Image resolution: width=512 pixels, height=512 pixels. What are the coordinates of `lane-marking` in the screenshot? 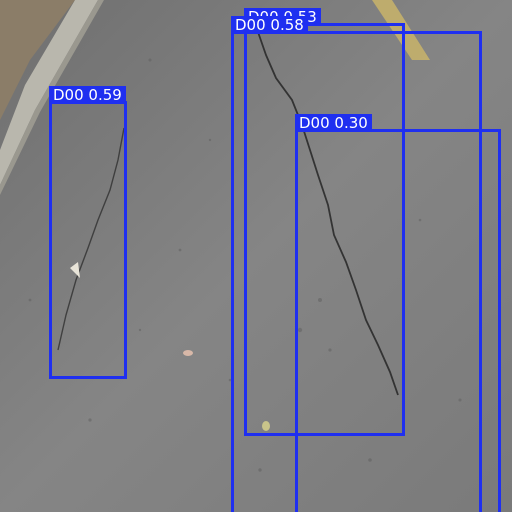 It's located at (401, 30).